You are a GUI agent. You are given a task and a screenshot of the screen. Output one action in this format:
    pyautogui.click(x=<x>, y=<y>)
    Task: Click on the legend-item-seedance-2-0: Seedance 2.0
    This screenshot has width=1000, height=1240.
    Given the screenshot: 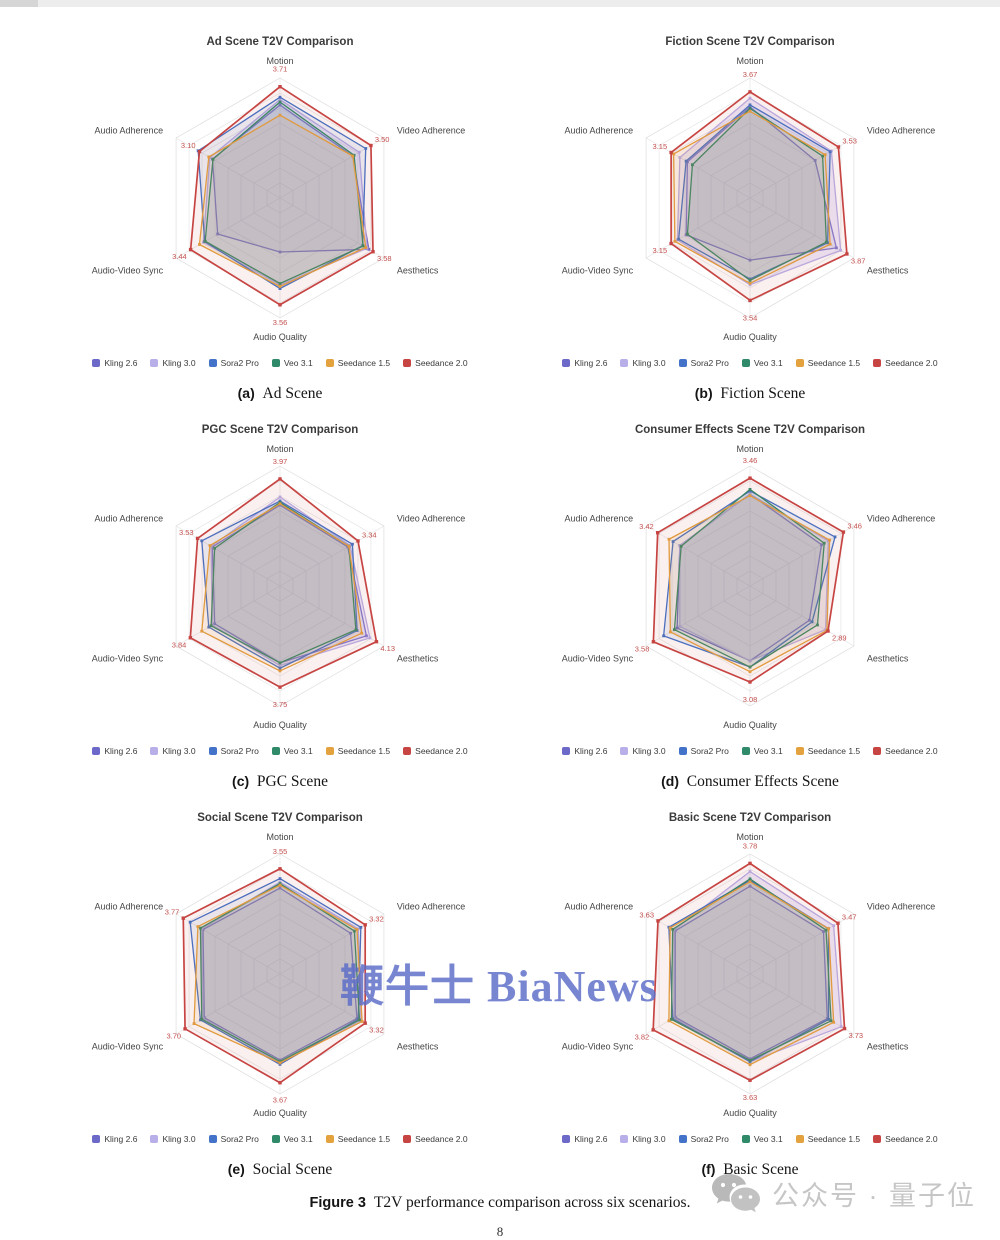 What is the action you would take?
    pyautogui.click(x=905, y=1139)
    